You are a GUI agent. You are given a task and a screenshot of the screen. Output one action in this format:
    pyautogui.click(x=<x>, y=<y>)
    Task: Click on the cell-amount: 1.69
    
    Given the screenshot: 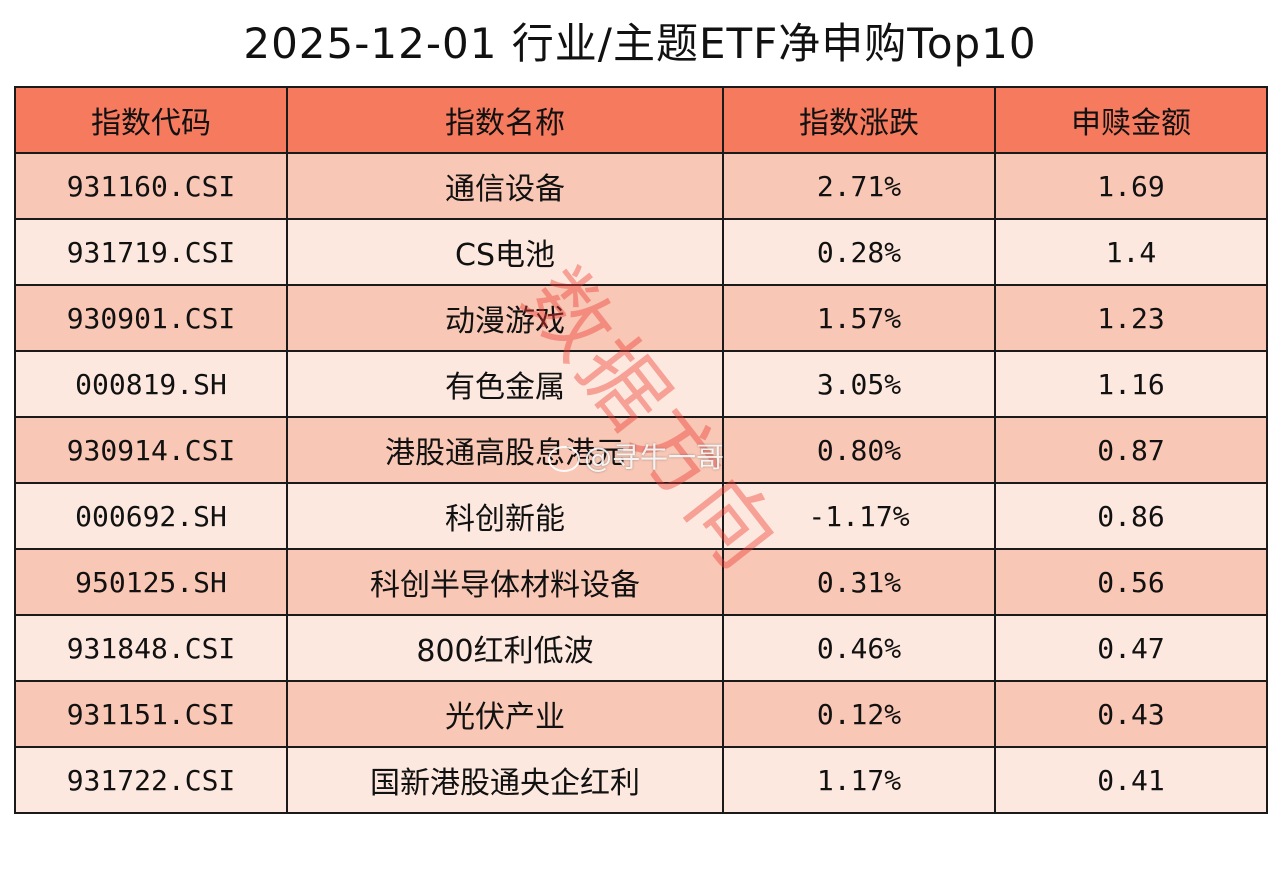 What is the action you would take?
    pyautogui.click(x=1131, y=186)
    